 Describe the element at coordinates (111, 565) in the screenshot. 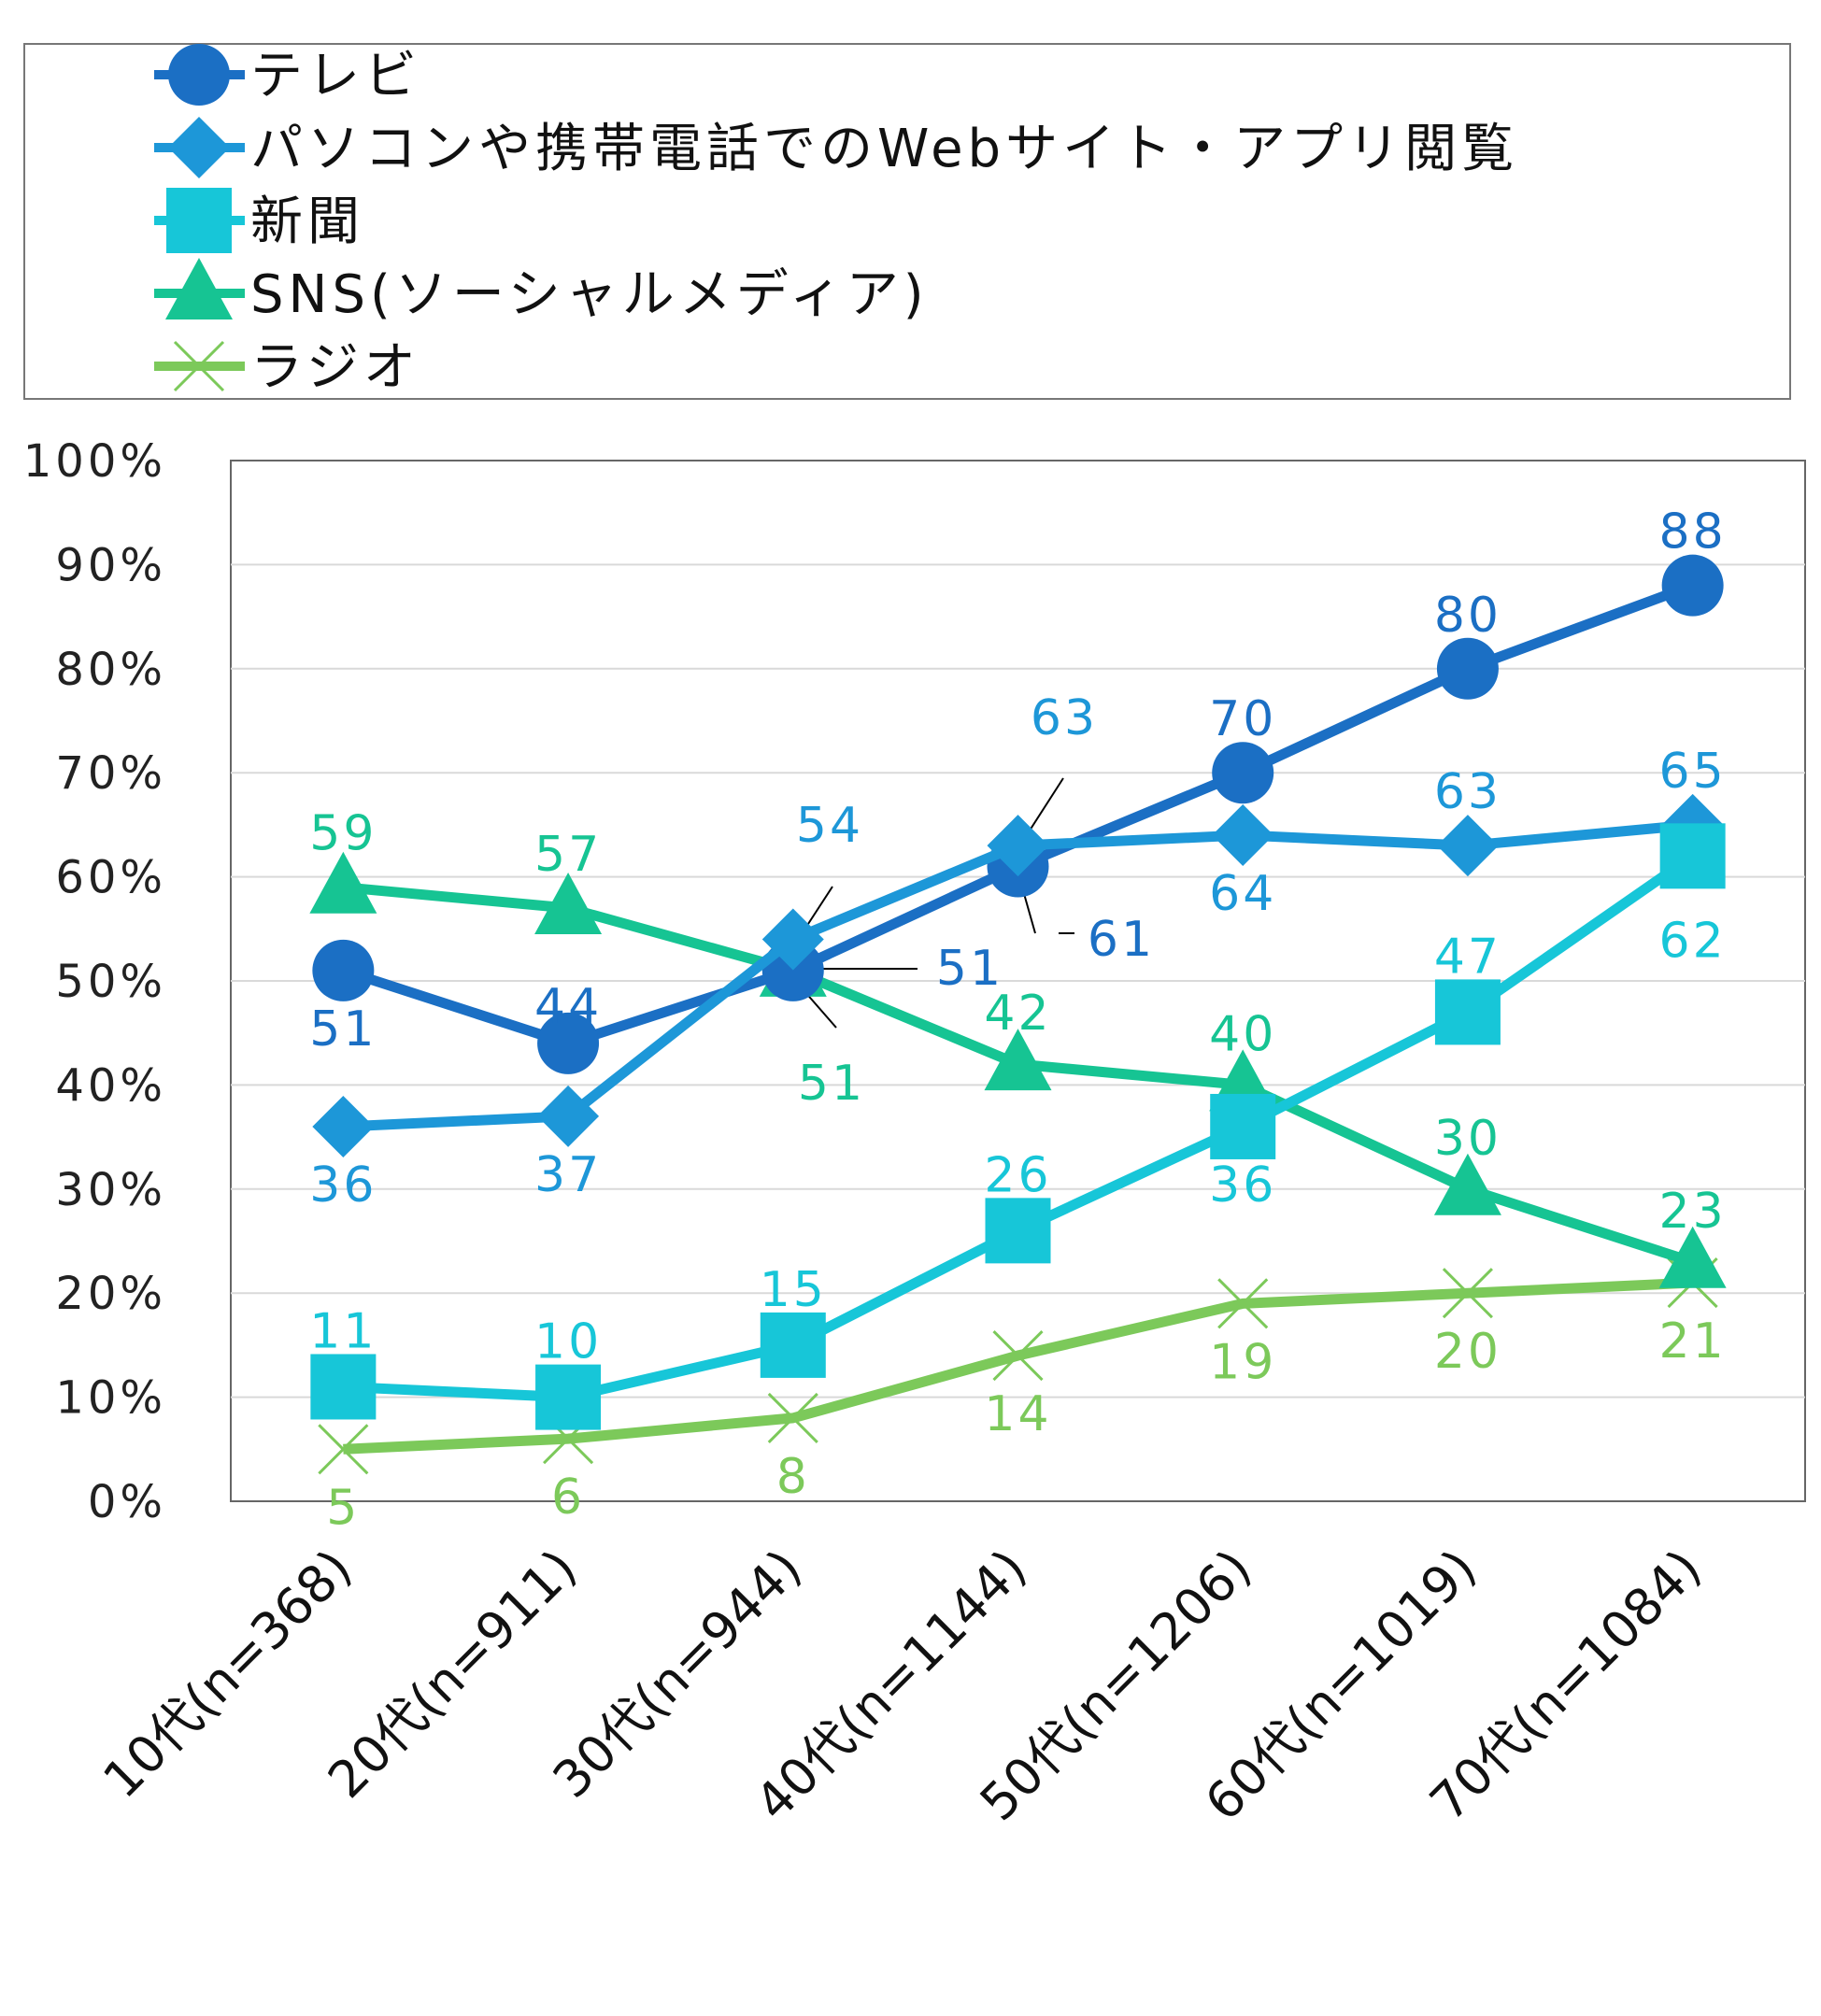

I see `y-tick-label: 90%` at that location.